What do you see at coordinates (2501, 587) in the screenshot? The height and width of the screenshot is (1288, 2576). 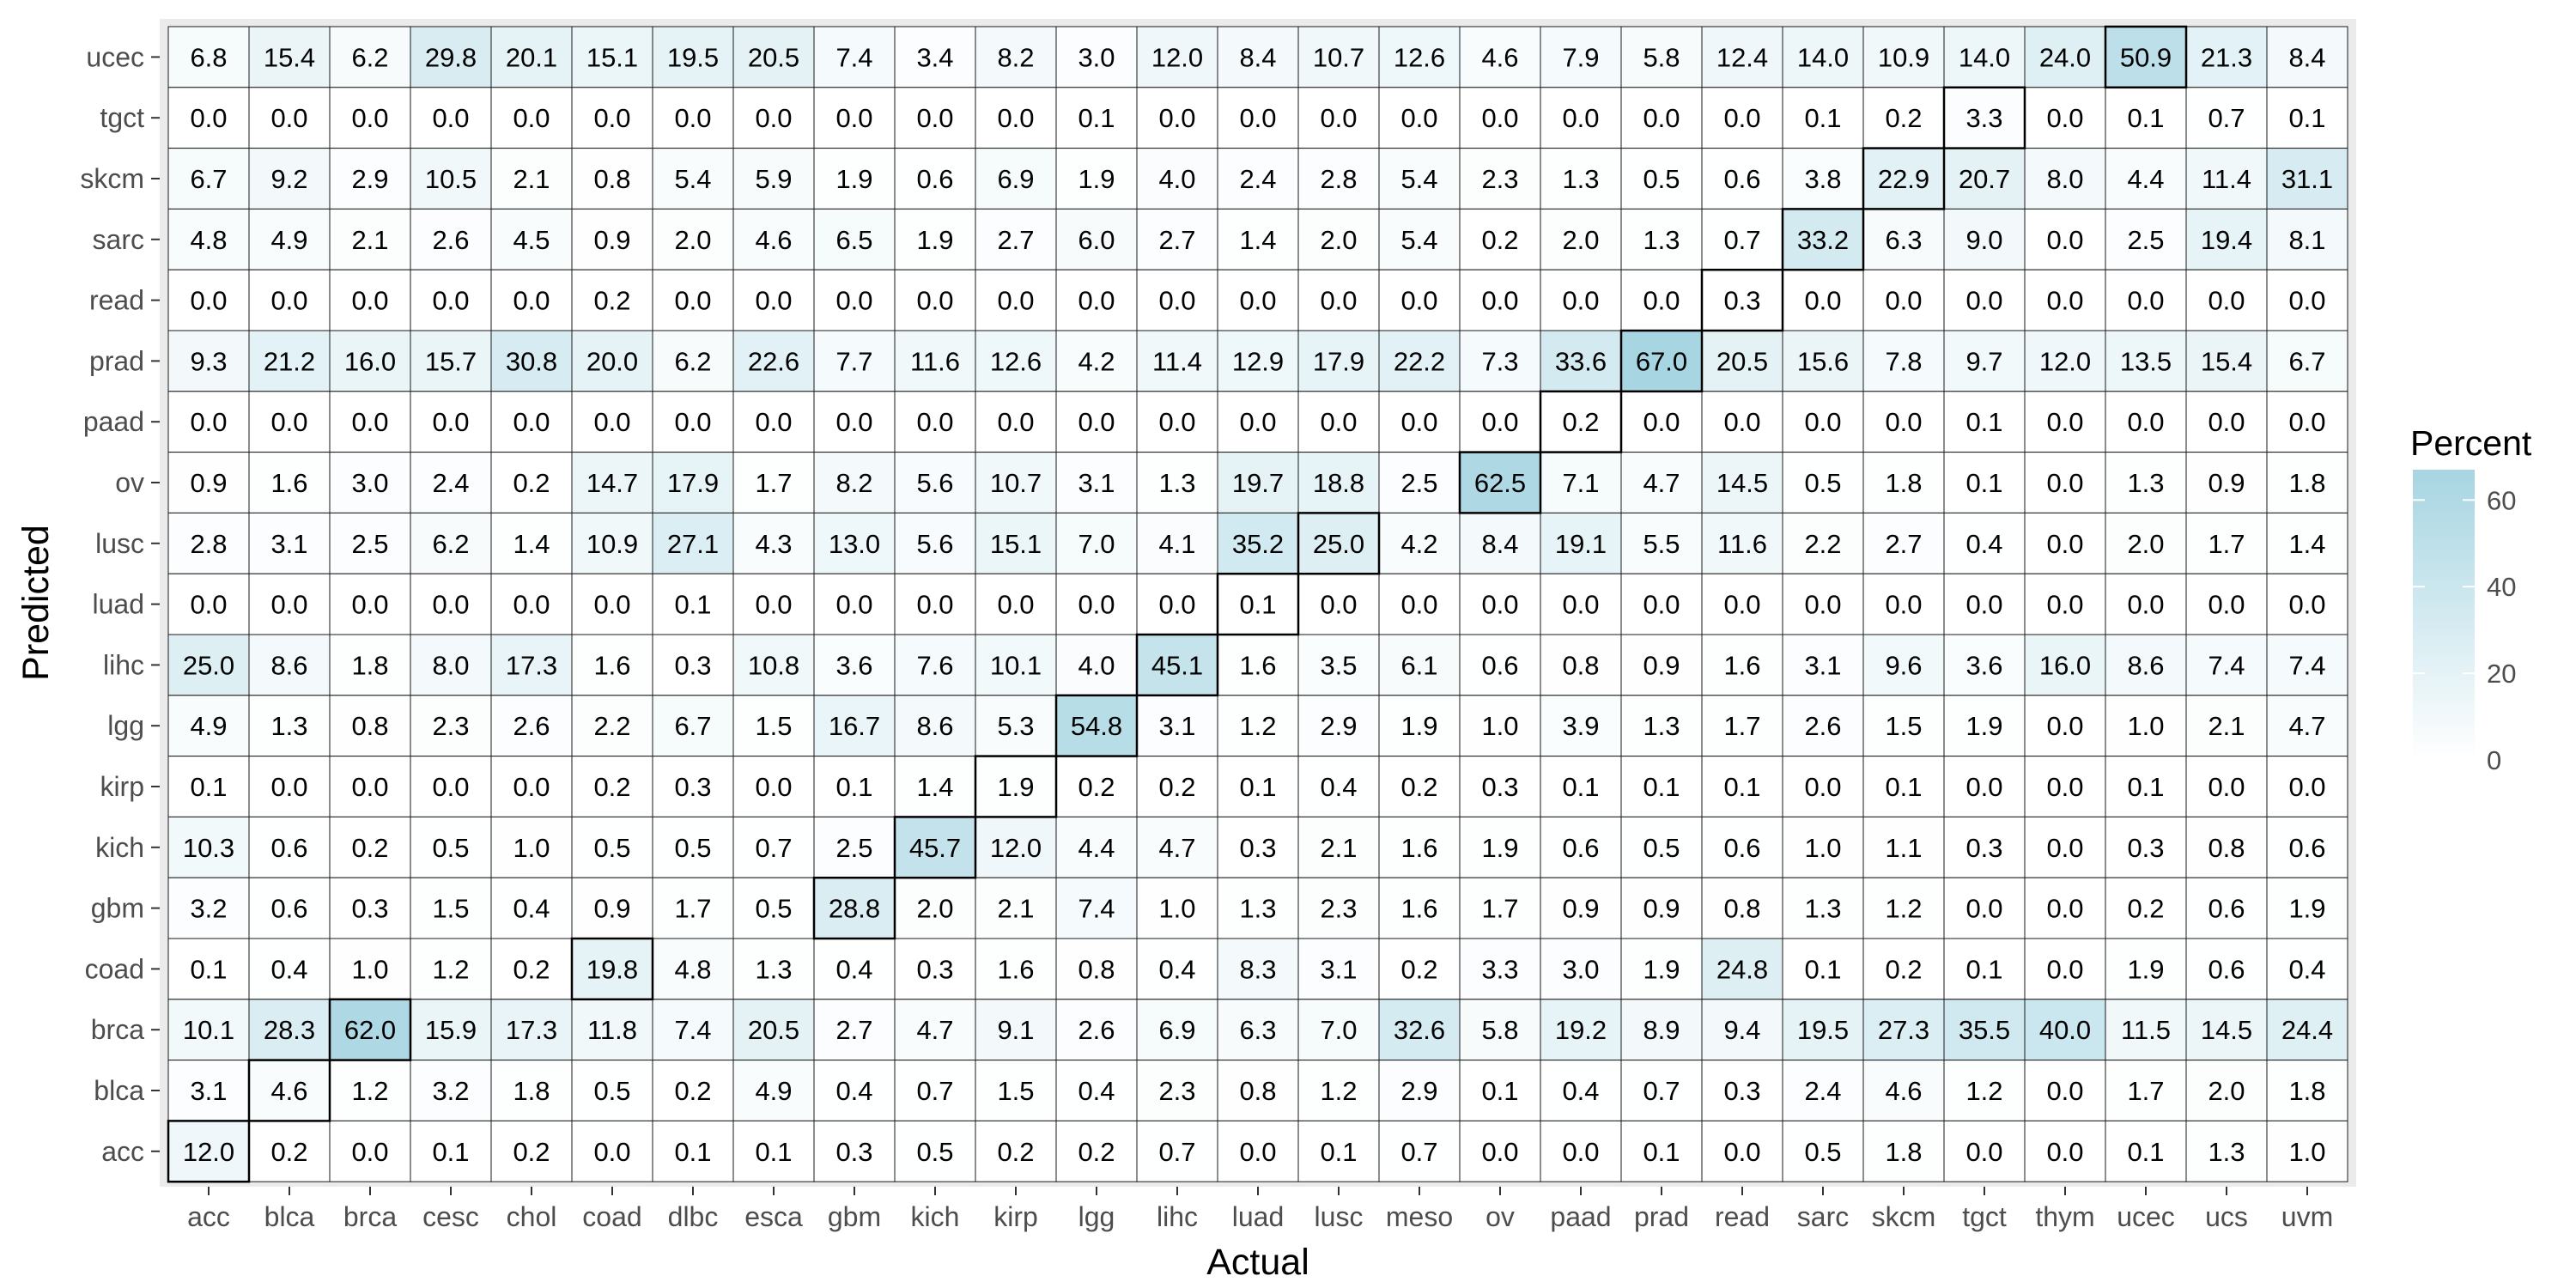 I see `legend-tick-label: 40` at bounding box center [2501, 587].